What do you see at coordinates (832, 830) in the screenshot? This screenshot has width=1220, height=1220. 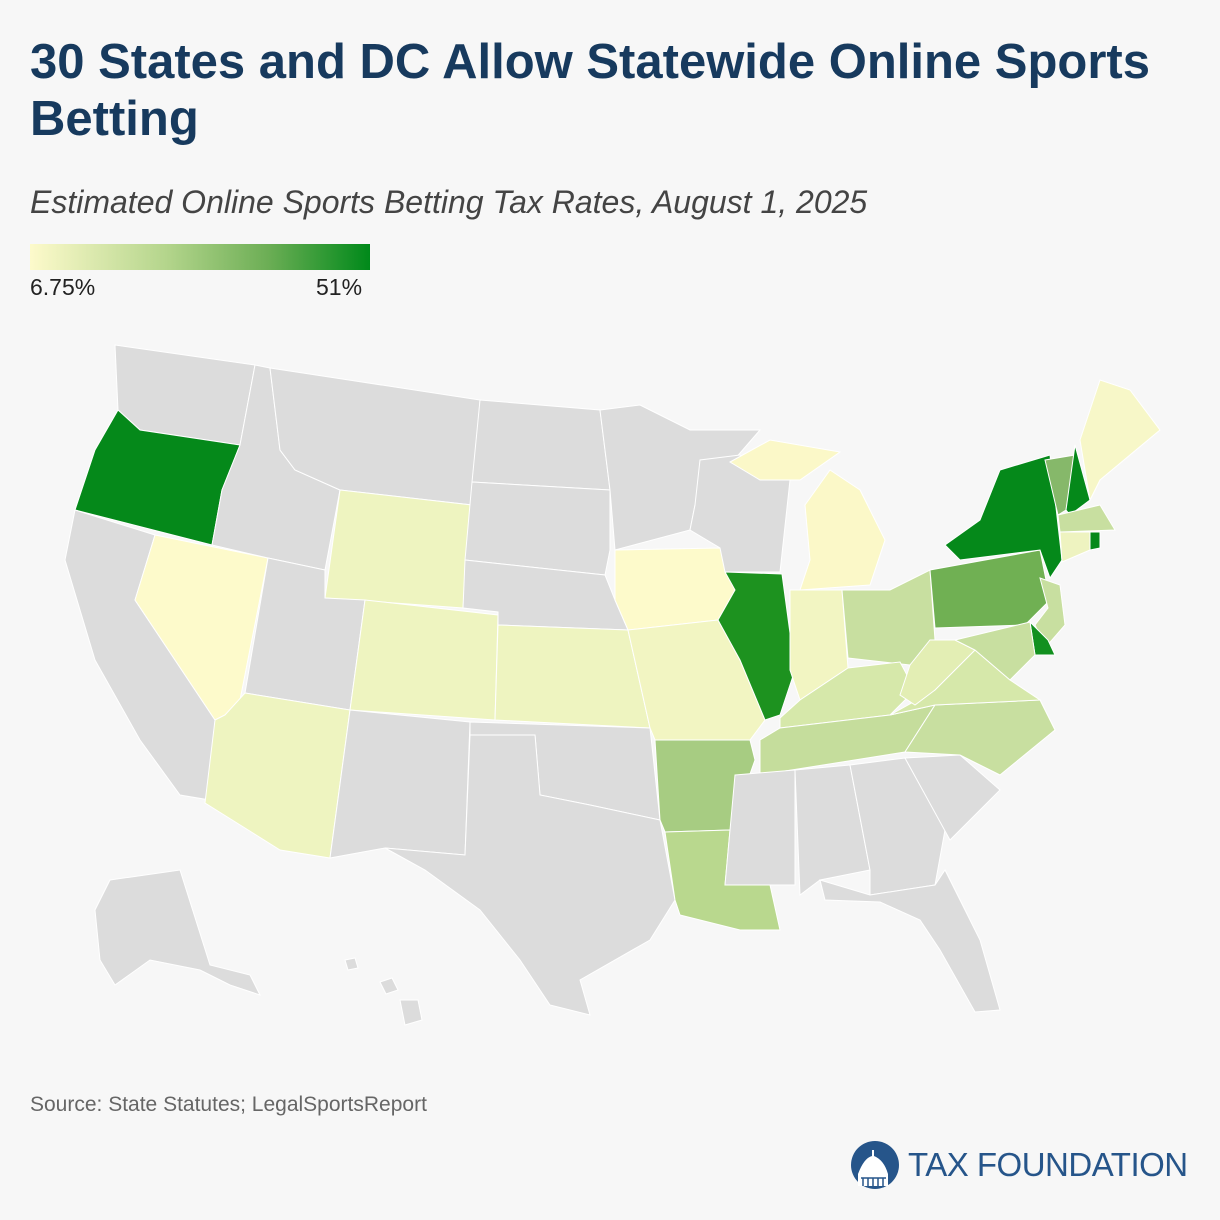 I see `state-al` at bounding box center [832, 830].